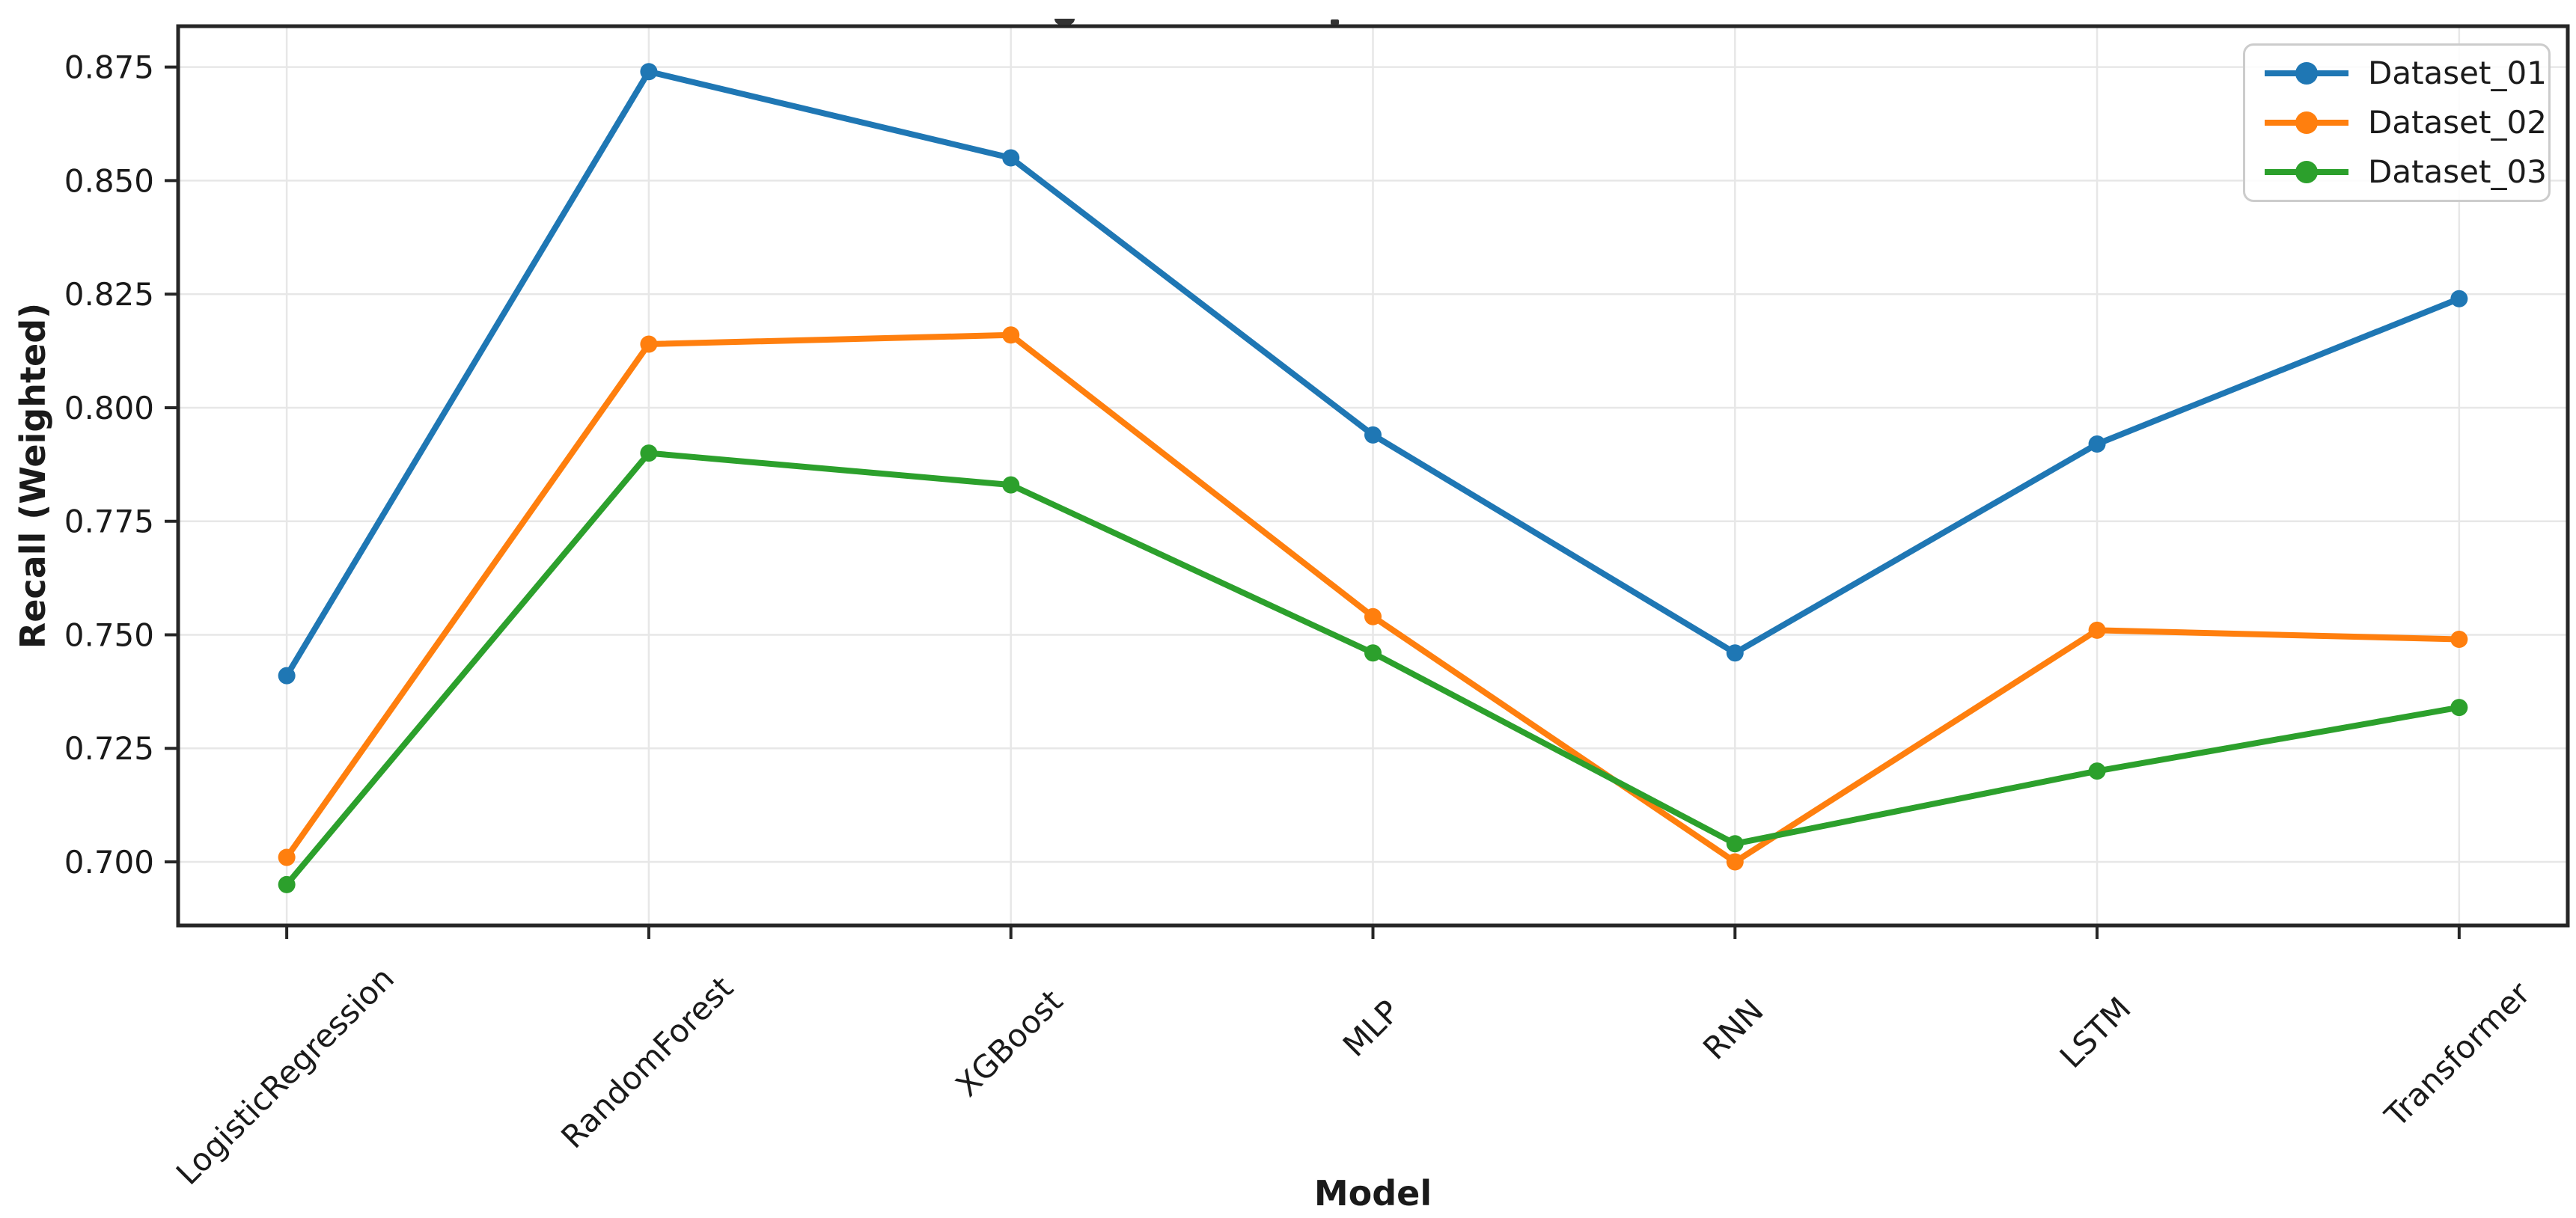 The image size is (2576, 1218). What do you see at coordinates (109, 67) in the screenshot?
I see `y-tick-label: 0.875` at bounding box center [109, 67].